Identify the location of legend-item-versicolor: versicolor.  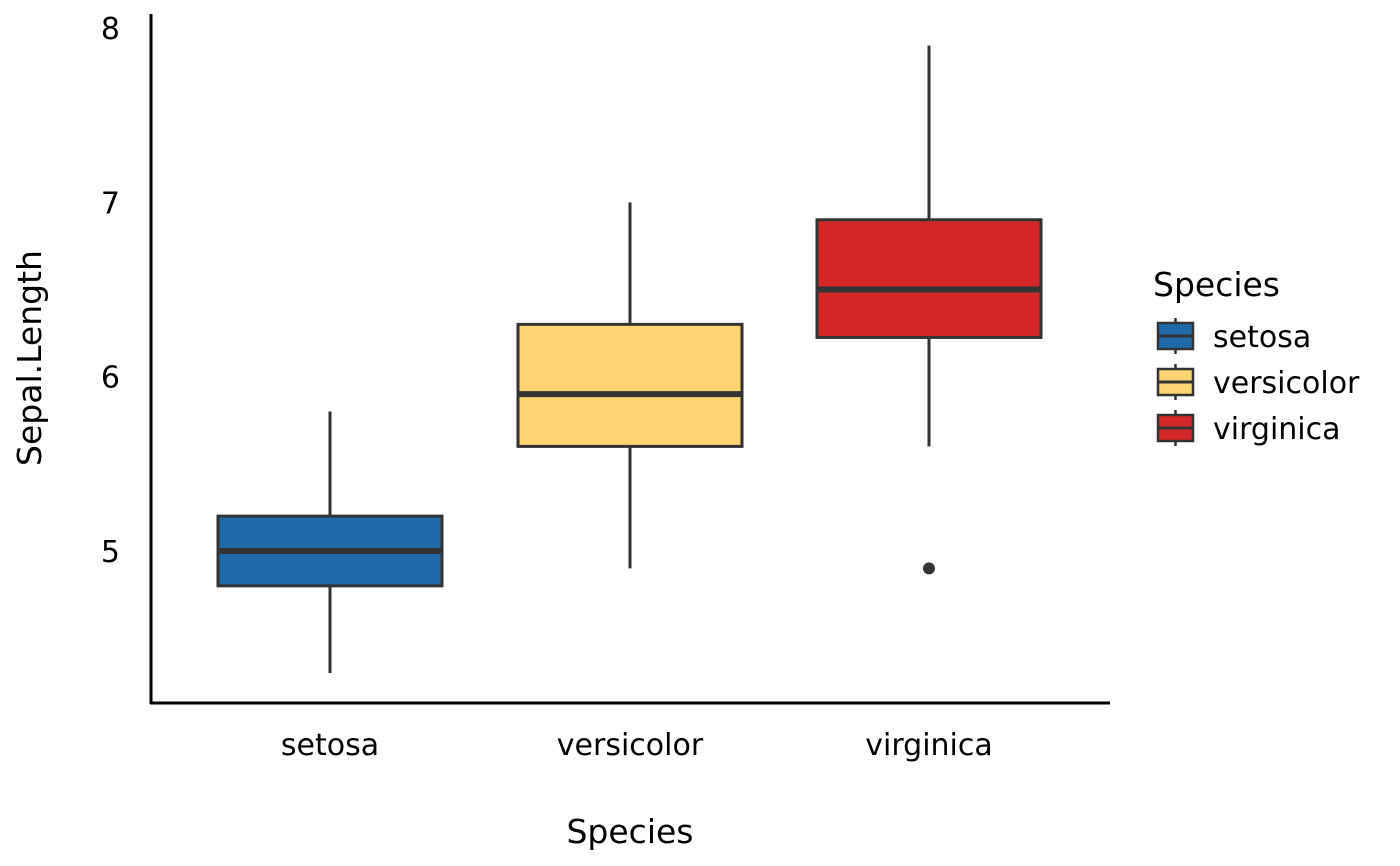
(1258, 382).